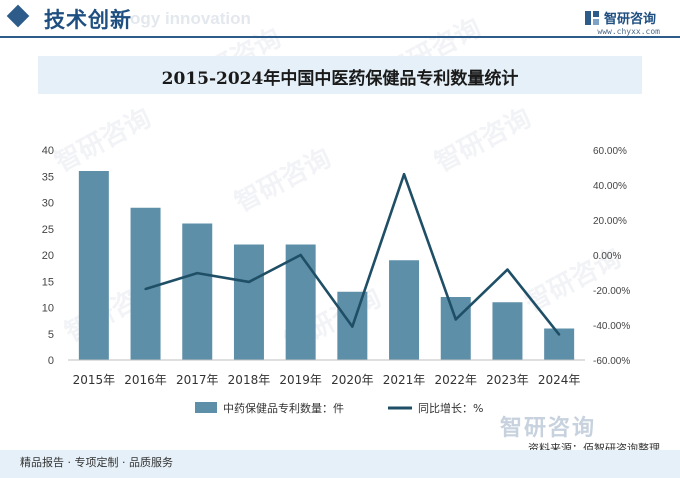 The image size is (680, 478). I want to click on x-tick-label: 2023年, so click(507, 380).